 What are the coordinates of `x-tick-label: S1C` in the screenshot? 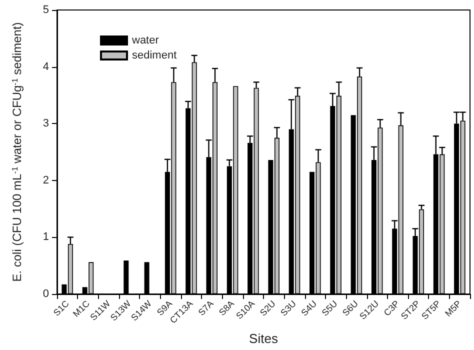 It's located at (61, 308).